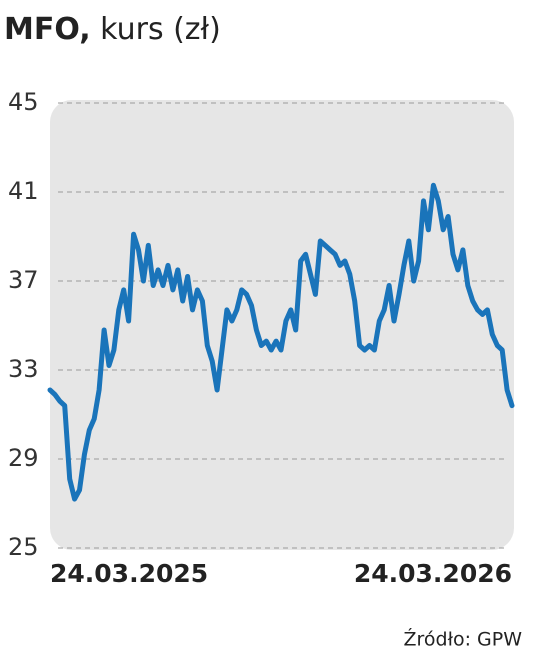  What do you see at coordinates (160, 29) in the screenshot?
I see `title-rest: kurs (zł)` at bounding box center [160, 29].